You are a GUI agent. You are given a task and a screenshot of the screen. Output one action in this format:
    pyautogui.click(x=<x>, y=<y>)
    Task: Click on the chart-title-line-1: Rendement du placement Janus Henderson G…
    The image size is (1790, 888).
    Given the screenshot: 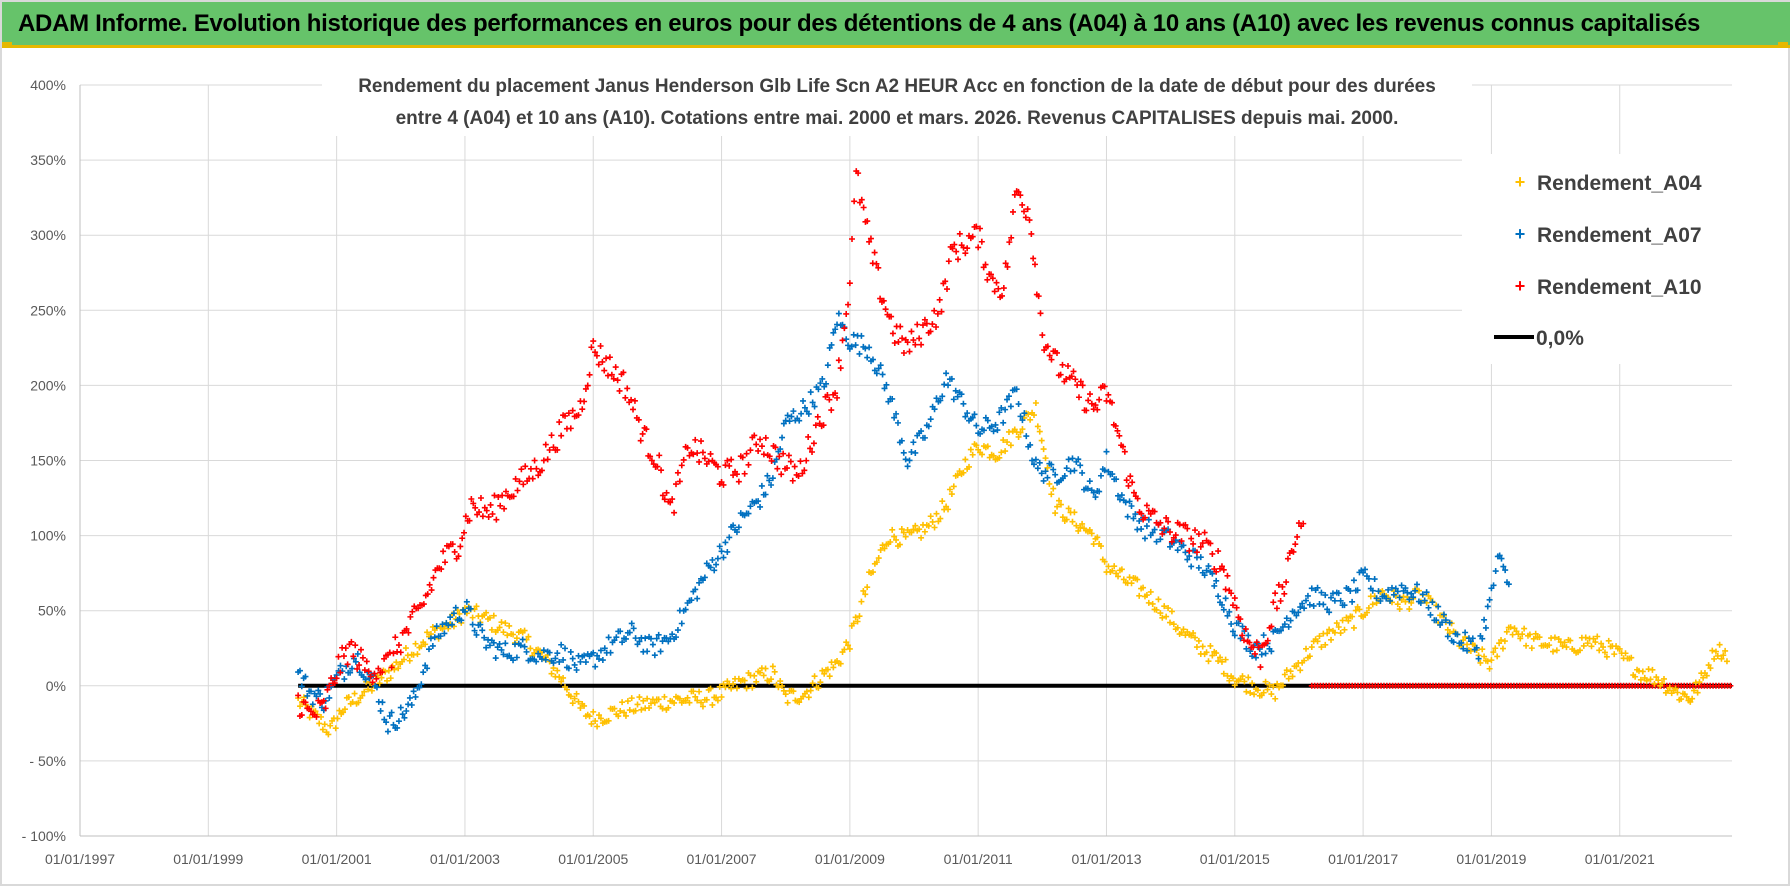 What is the action you would take?
    pyautogui.click(x=897, y=86)
    